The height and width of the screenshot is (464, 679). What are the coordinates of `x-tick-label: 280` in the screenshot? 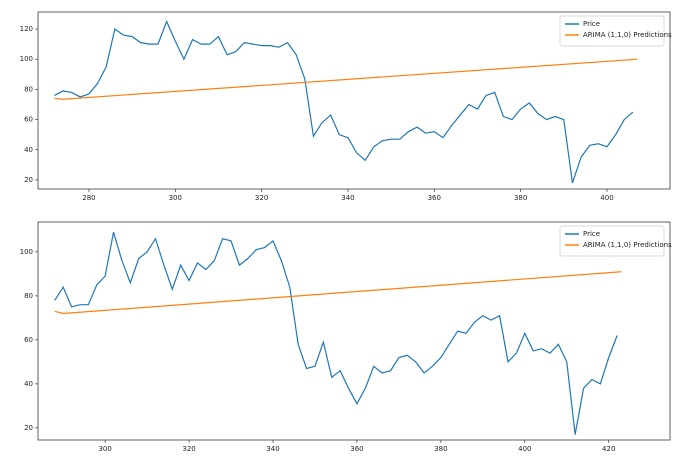 It's located at (88, 198).